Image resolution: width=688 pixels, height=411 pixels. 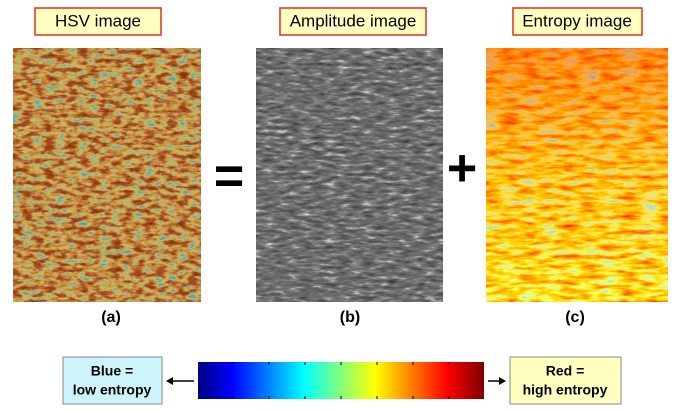 What do you see at coordinates (112, 390) in the screenshot?
I see `legend-text: low entropy` at bounding box center [112, 390].